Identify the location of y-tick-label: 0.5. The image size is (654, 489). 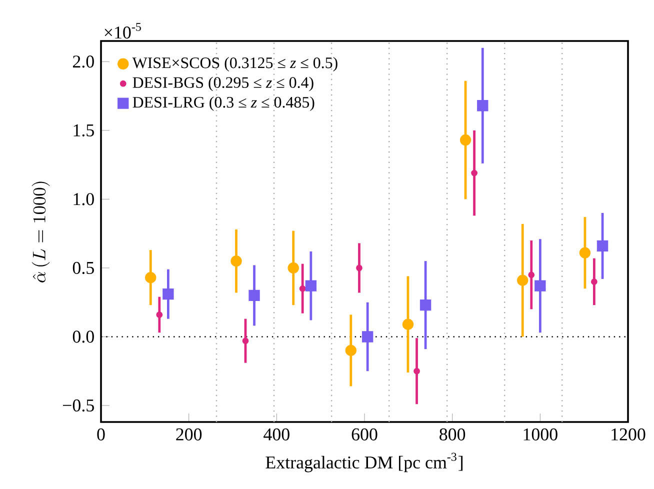
(83, 268).